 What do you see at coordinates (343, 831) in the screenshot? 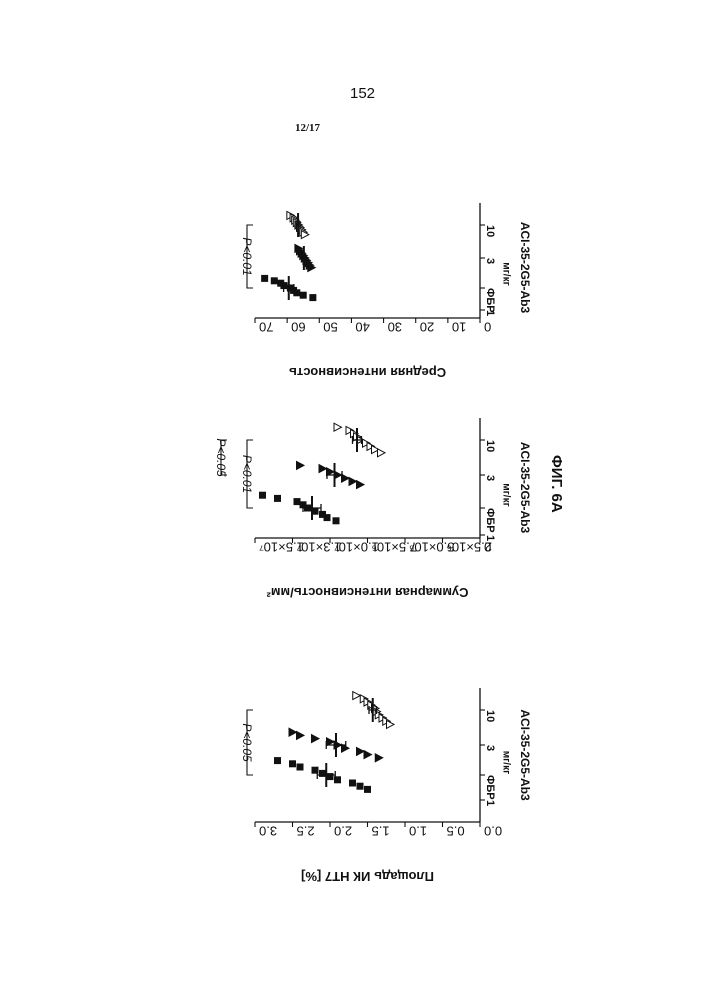
I see `y-tick-label: 2.0` at bounding box center [343, 831].